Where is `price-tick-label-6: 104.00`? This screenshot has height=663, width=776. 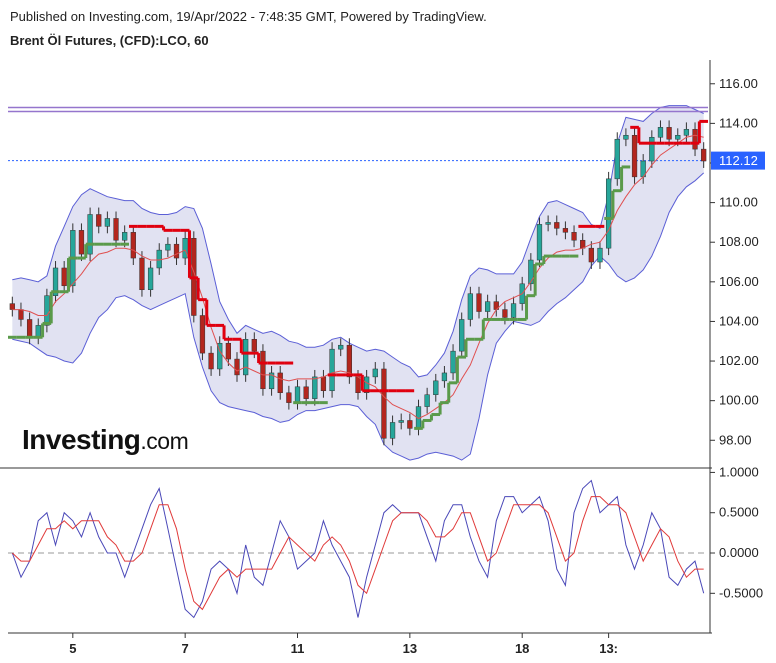
price-tick-label-6: 104.00 is located at coordinates (739, 320).